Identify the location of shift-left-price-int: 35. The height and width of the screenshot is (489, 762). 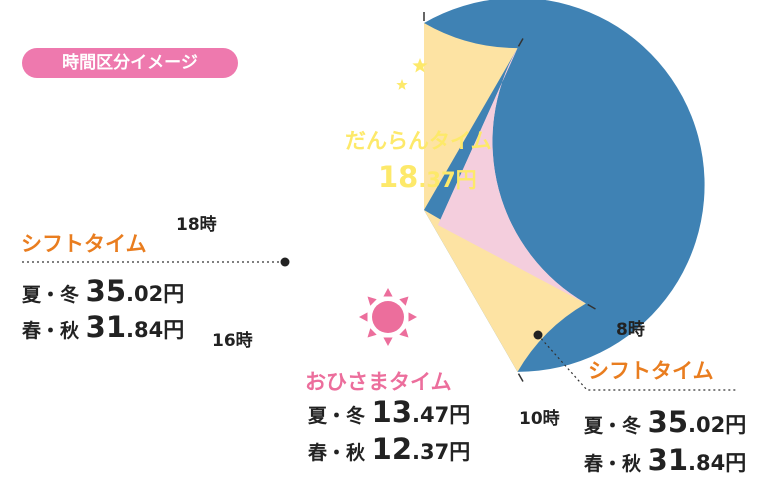
(105, 291).